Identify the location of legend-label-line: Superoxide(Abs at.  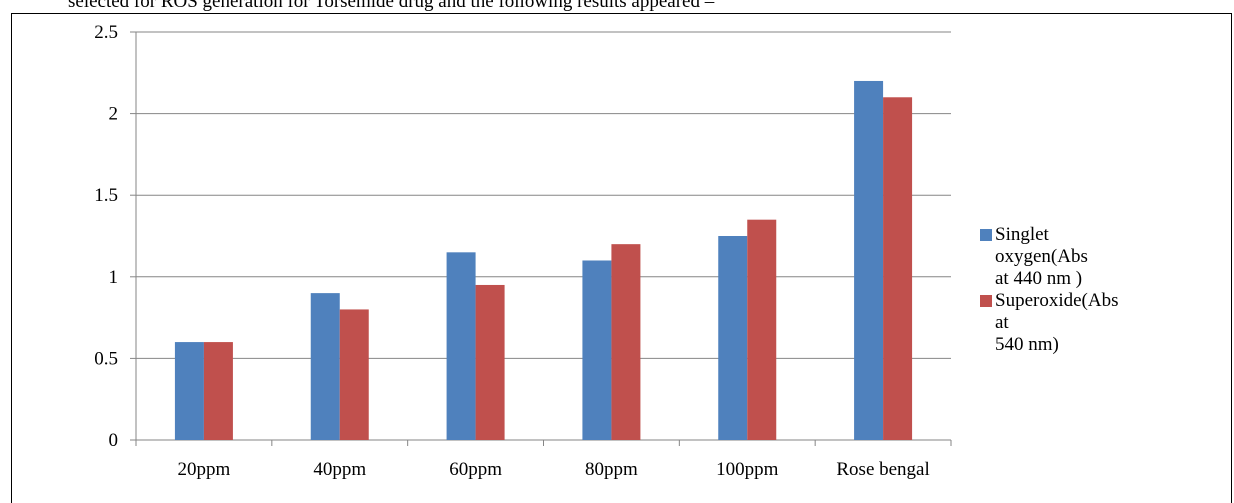
(1057, 311).